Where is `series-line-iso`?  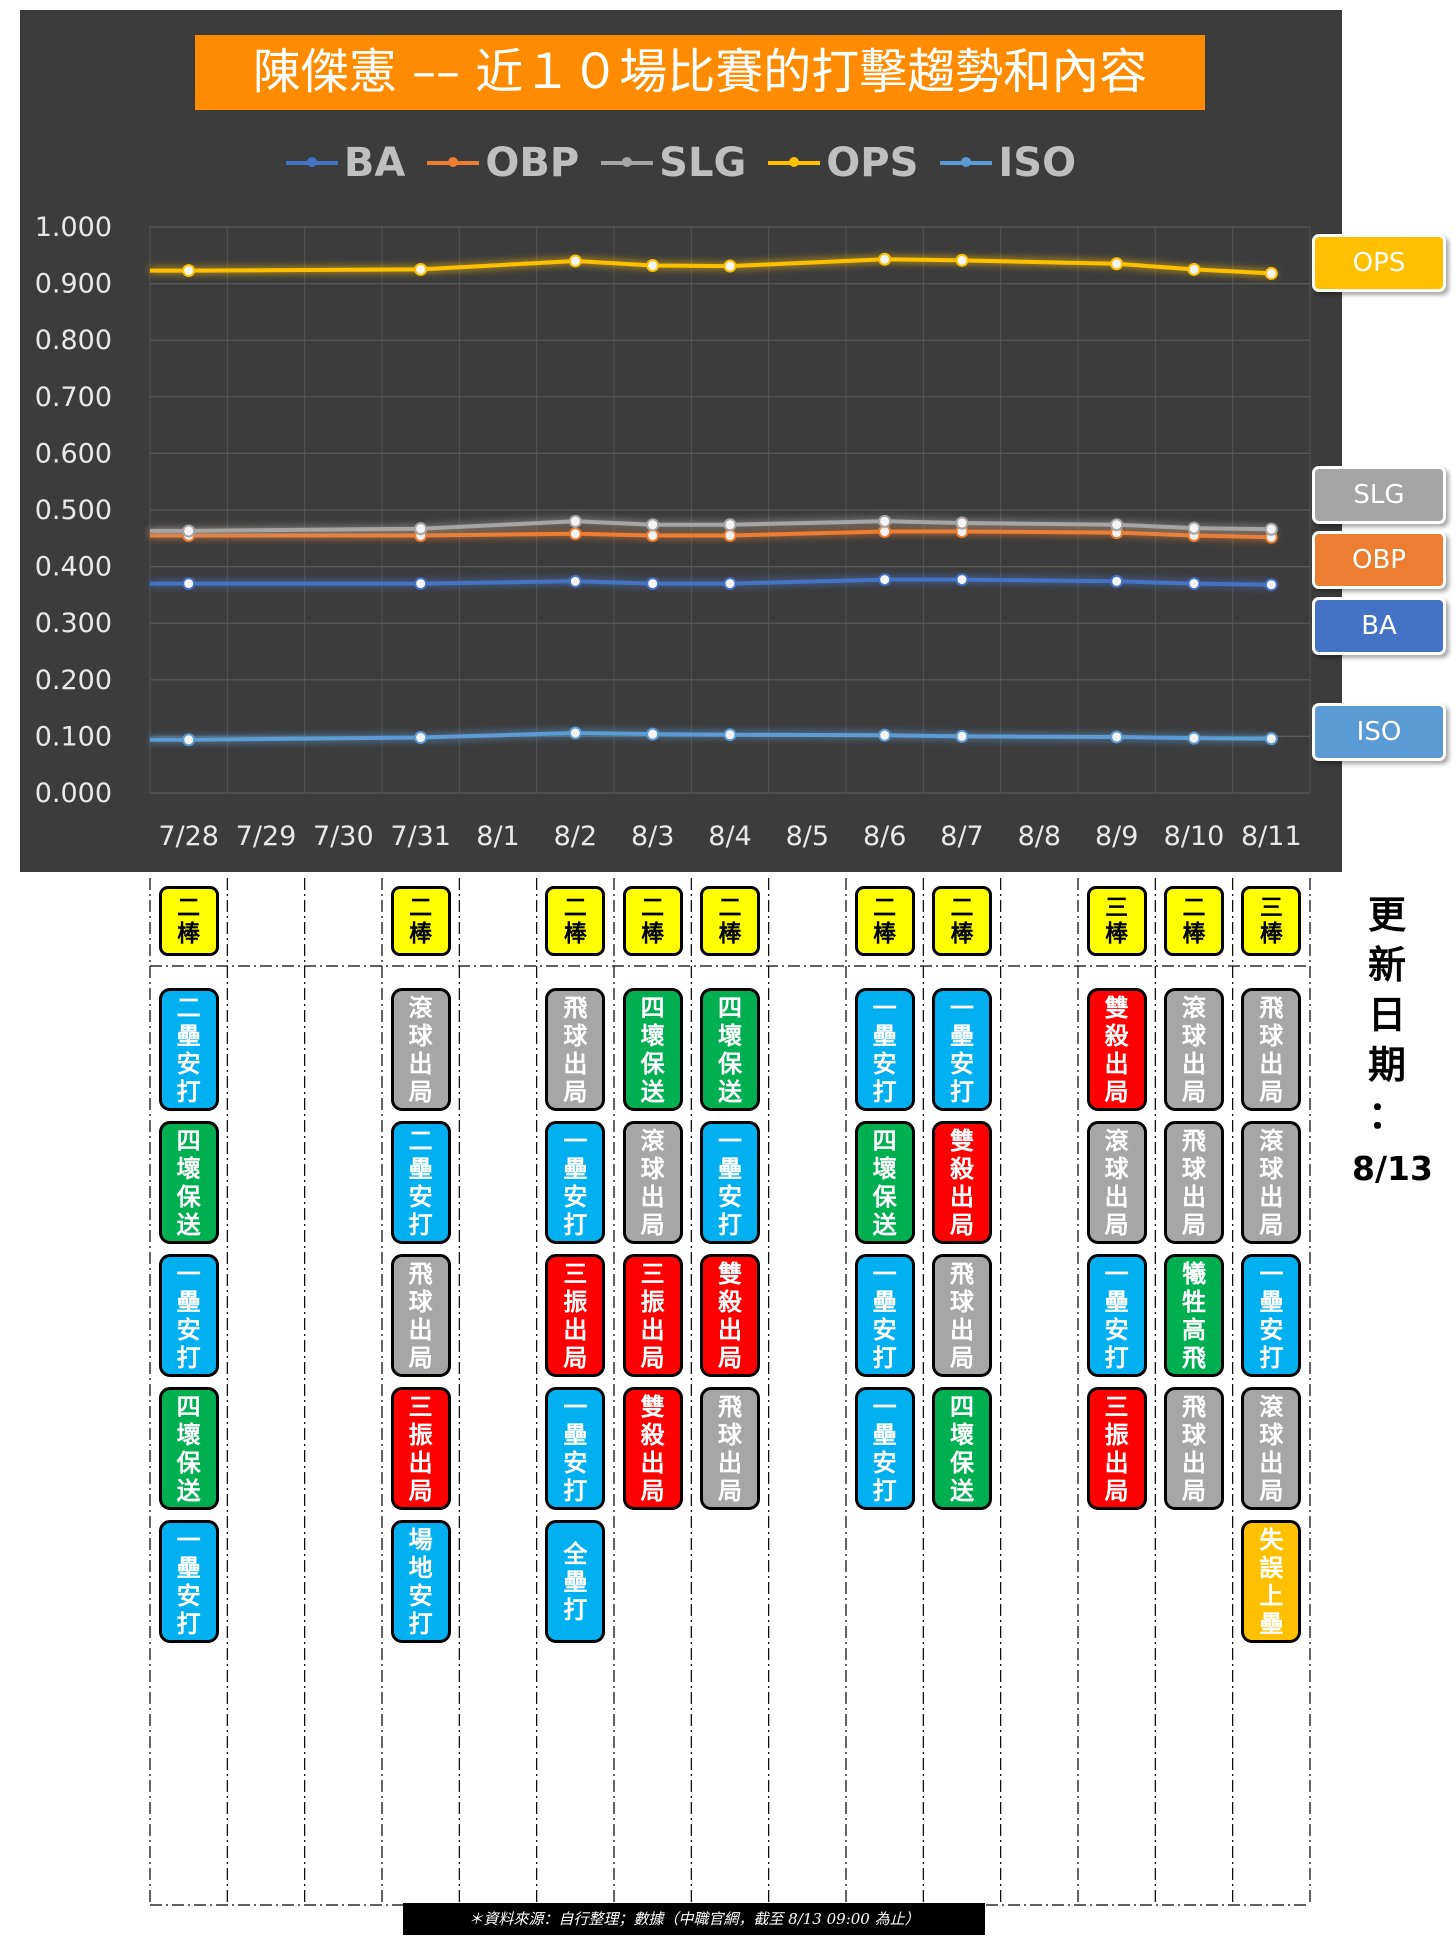
series-line-iso is located at coordinates (713, 736).